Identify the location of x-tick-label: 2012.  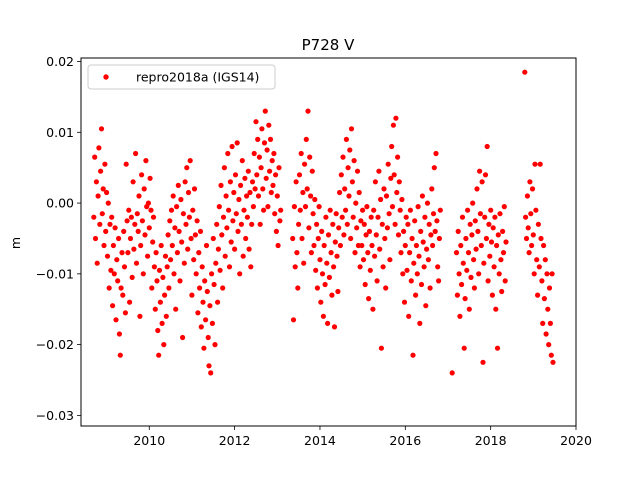
(235, 440).